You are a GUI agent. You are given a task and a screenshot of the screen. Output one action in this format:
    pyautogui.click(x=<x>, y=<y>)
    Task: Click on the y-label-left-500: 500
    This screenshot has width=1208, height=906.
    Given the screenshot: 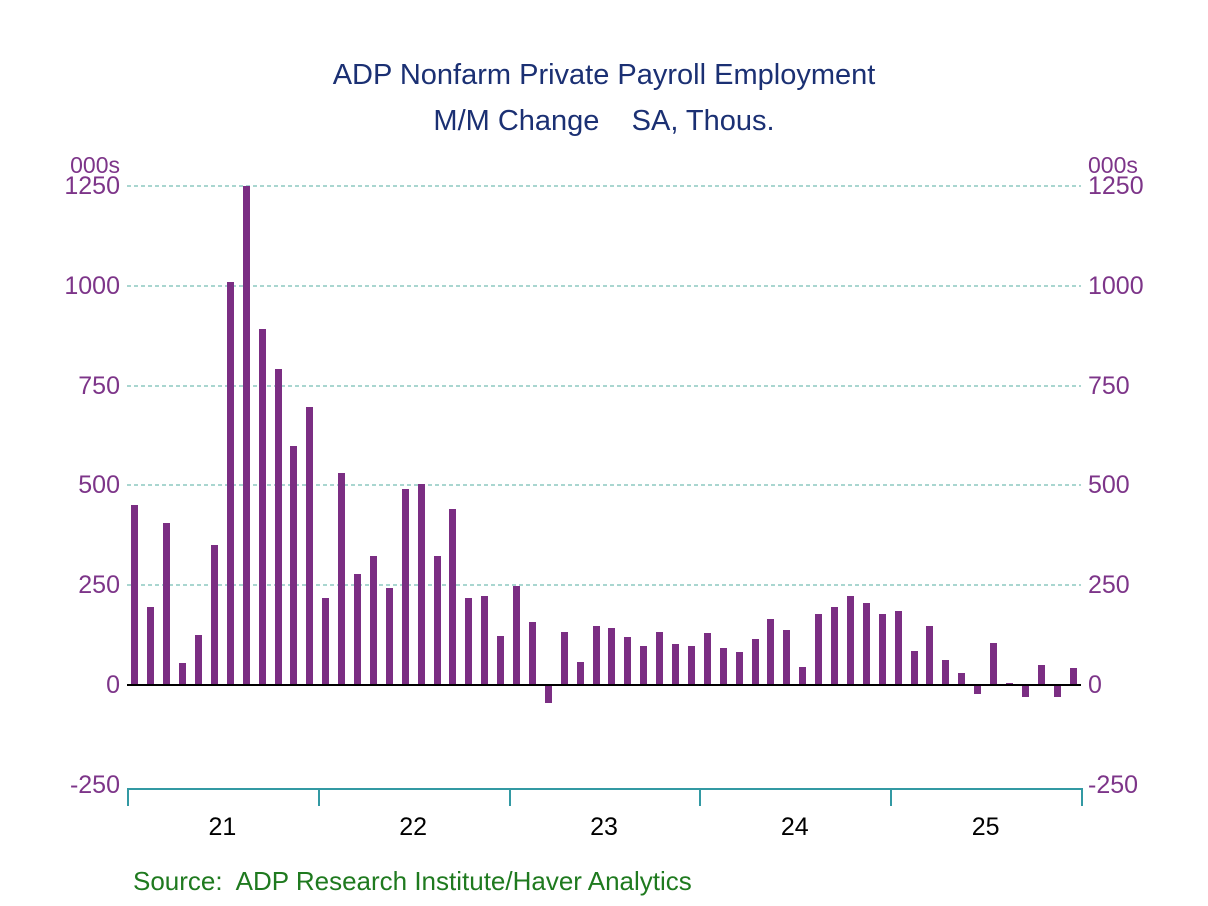 What is the action you would take?
    pyautogui.click(x=99, y=485)
    